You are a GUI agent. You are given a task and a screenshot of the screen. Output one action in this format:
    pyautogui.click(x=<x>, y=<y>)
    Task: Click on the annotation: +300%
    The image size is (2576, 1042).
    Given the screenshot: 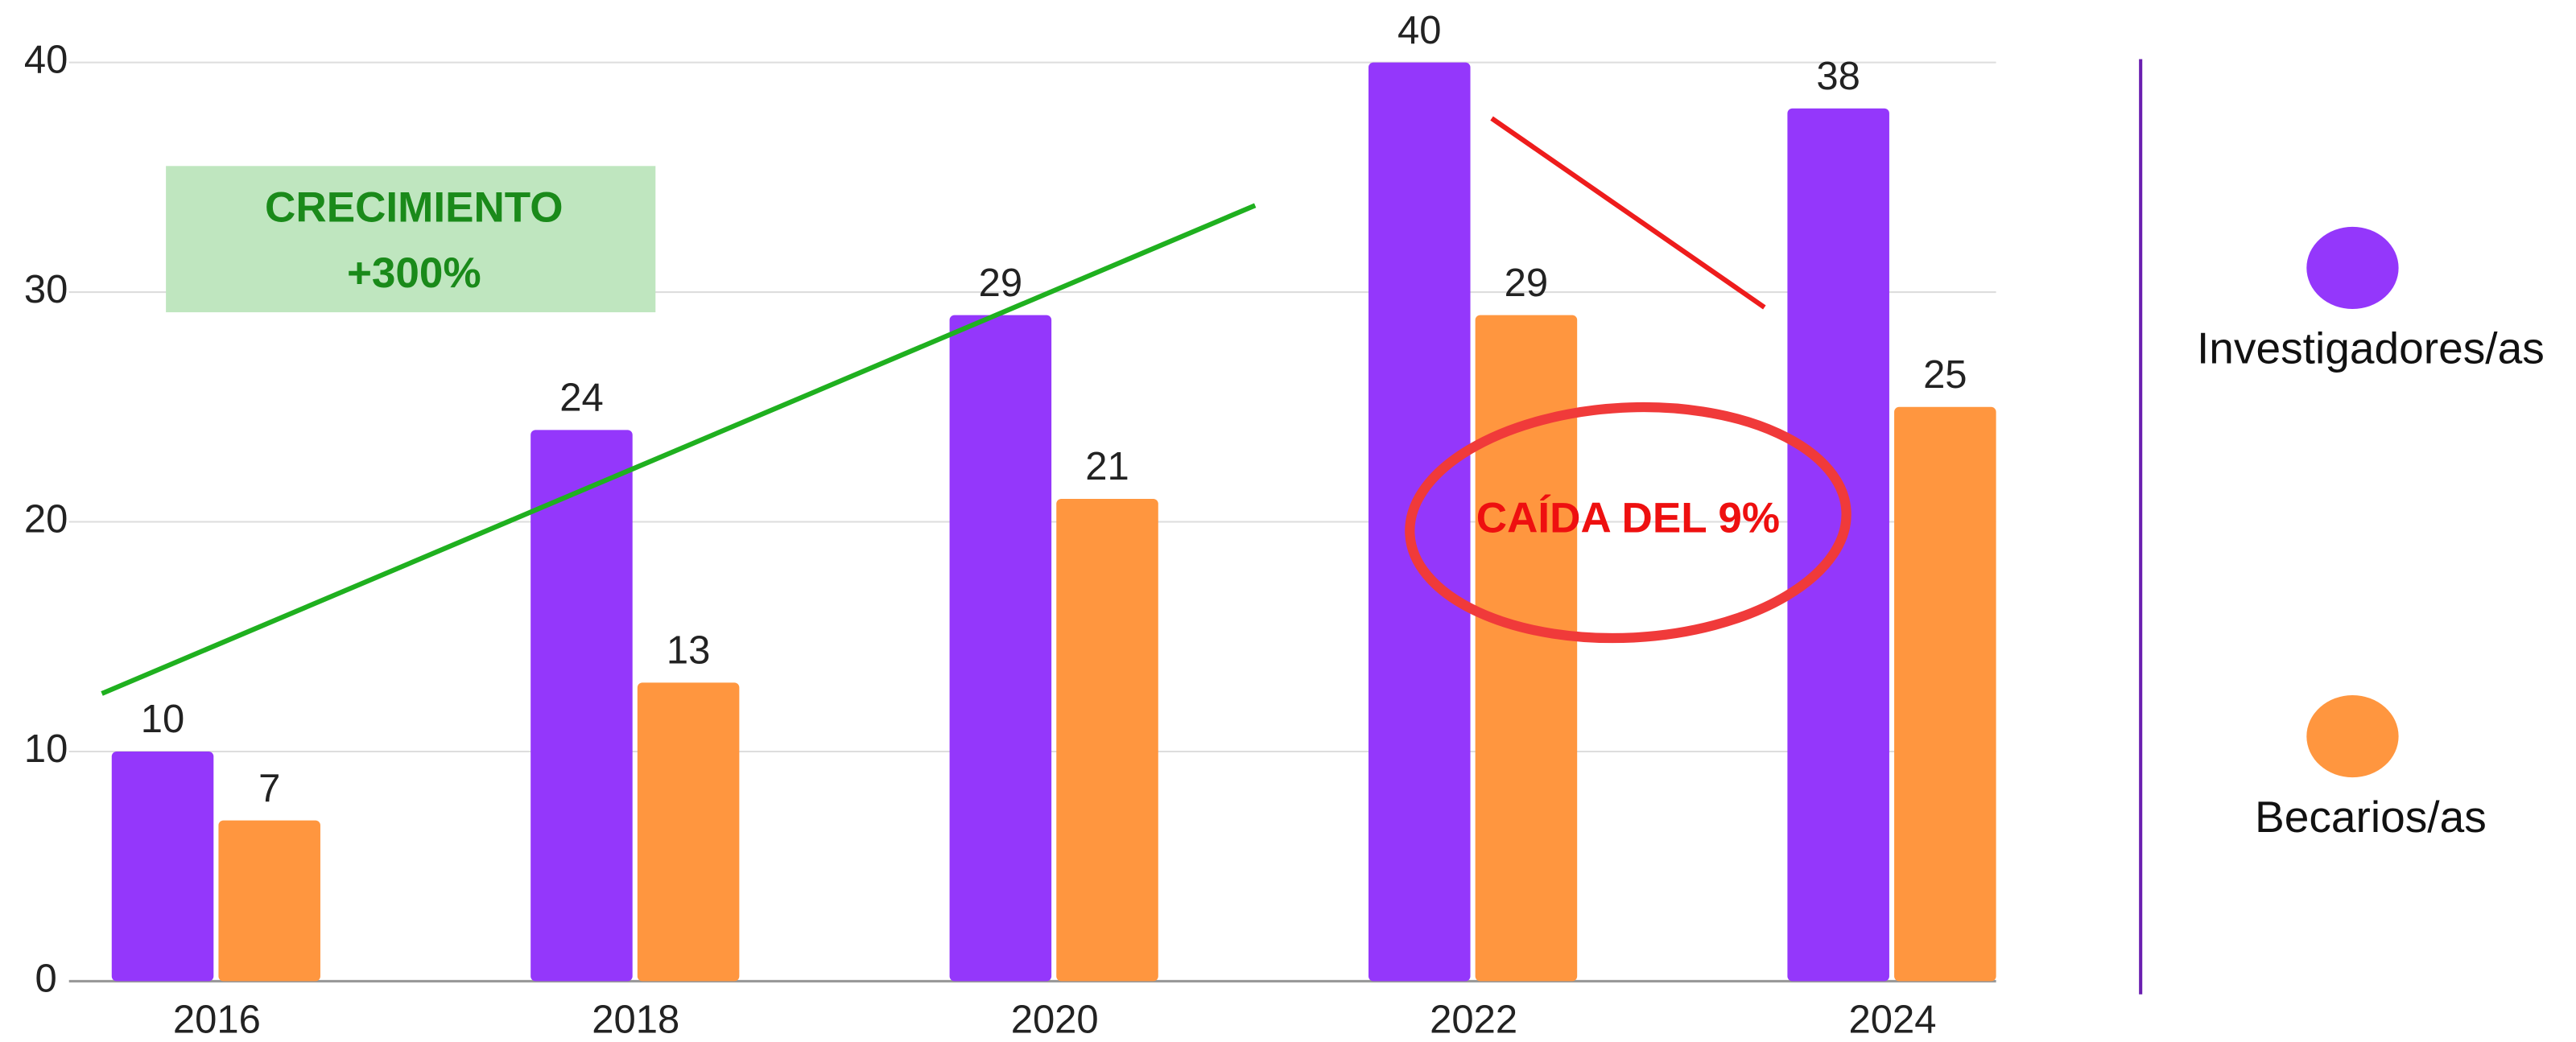 What is the action you would take?
    pyautogui.click(x=414, y=273)
    